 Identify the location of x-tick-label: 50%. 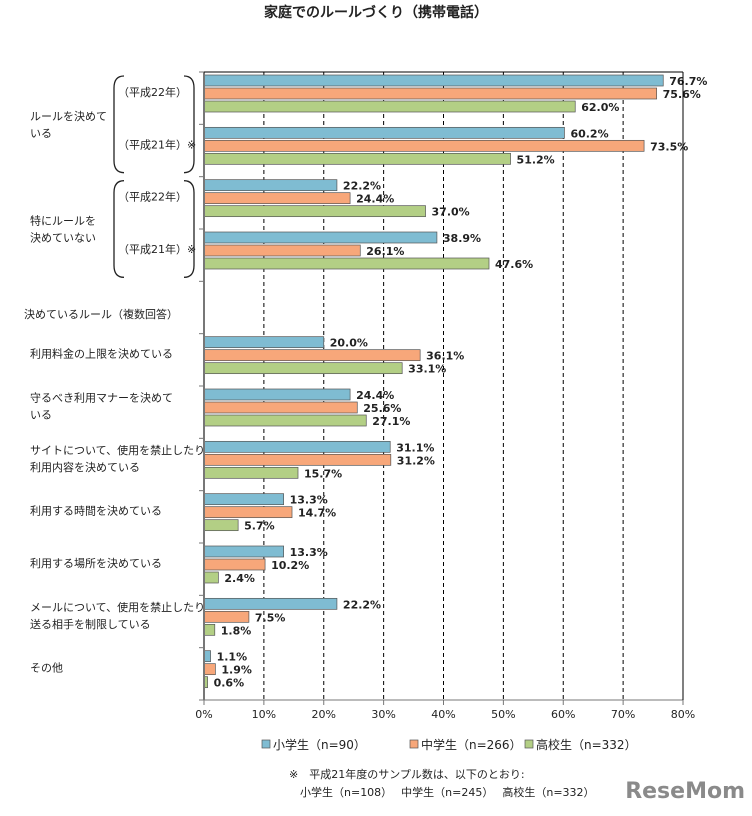
(503, 714).